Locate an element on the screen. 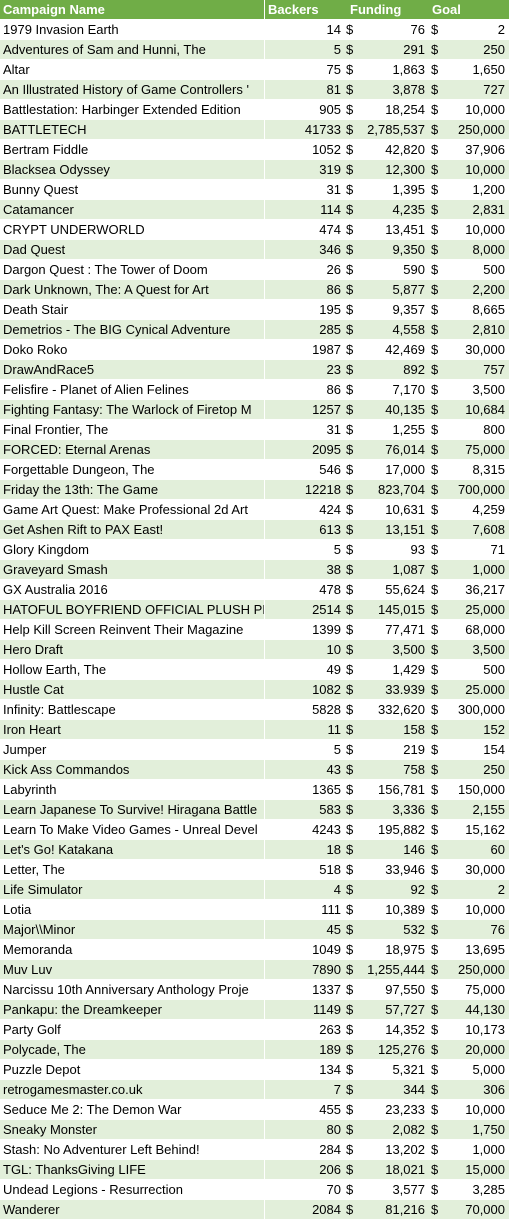  cell-campaign-name: Major\\Minor is located at coordinates (132, 929).